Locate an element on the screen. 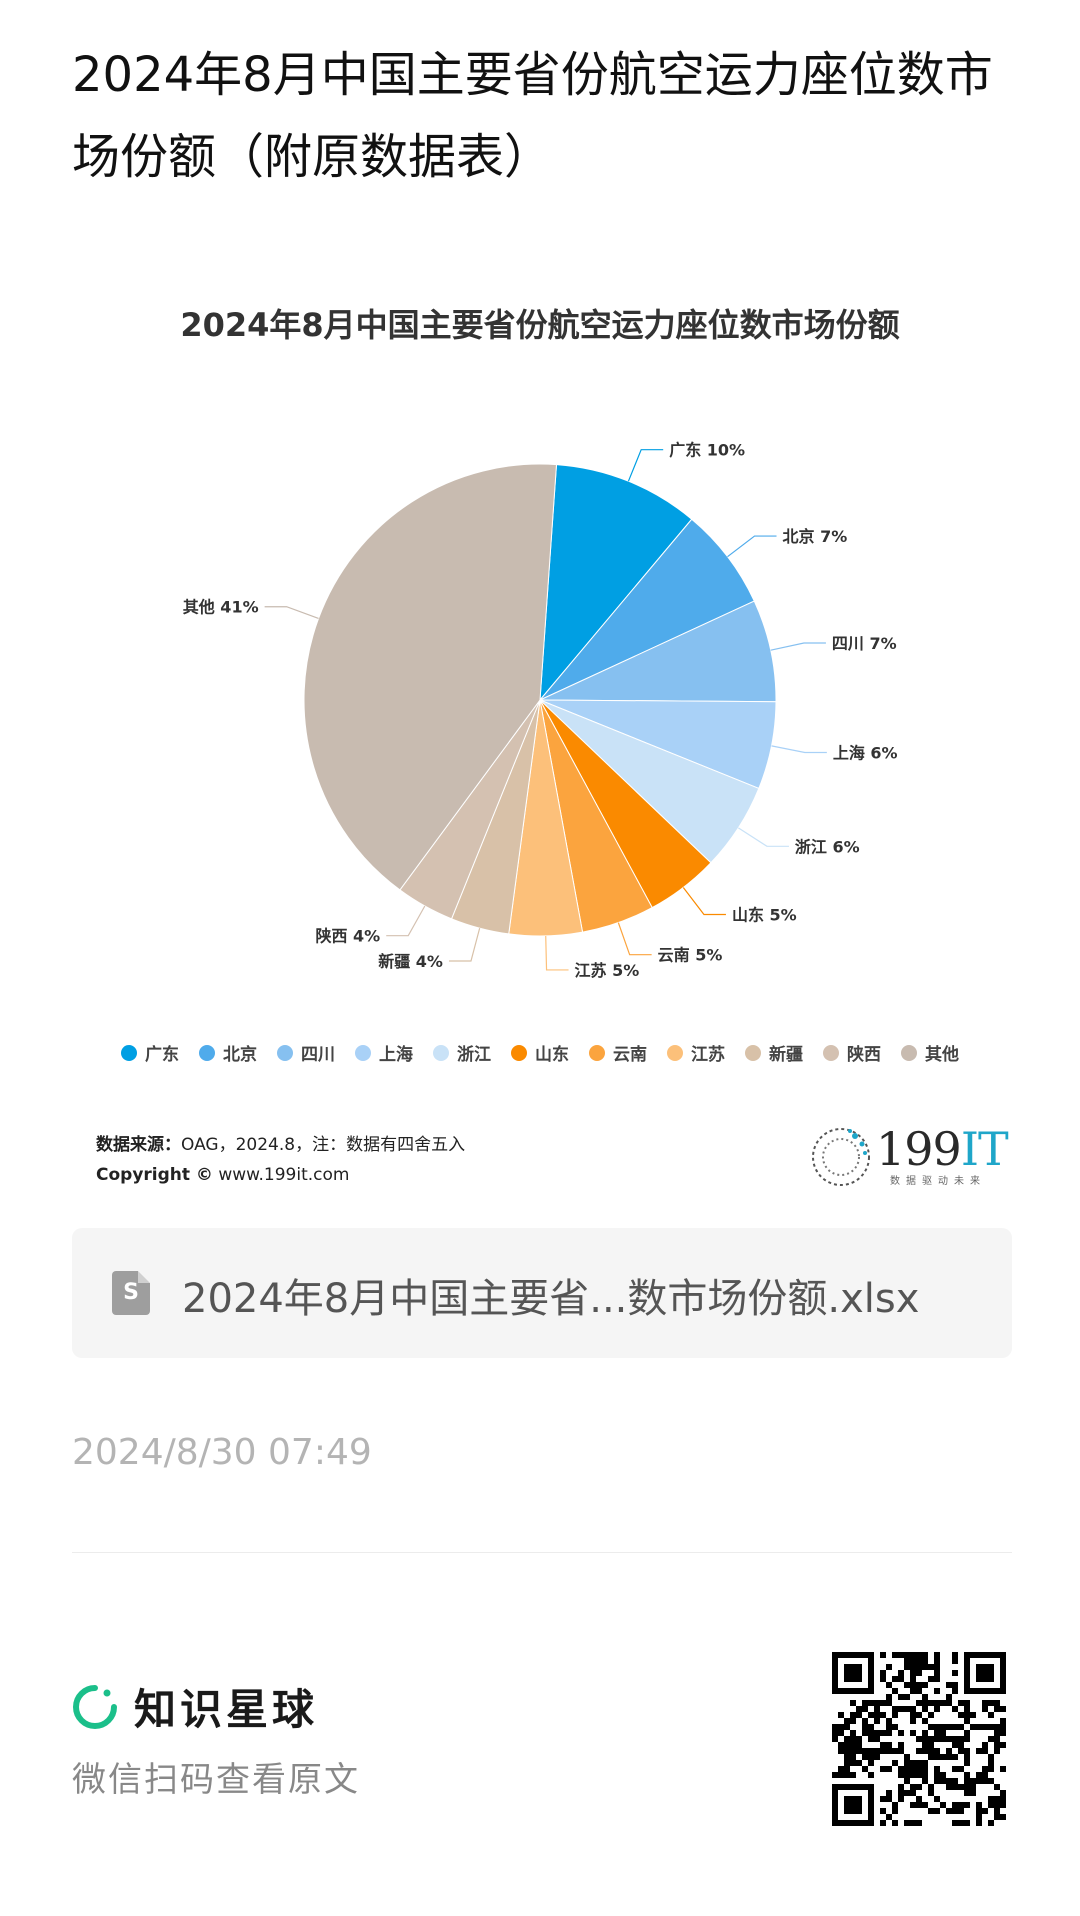 This screenshot has width=1080, height=1916. legend-item-0: 广东 is located at coordinates (150, 1052).